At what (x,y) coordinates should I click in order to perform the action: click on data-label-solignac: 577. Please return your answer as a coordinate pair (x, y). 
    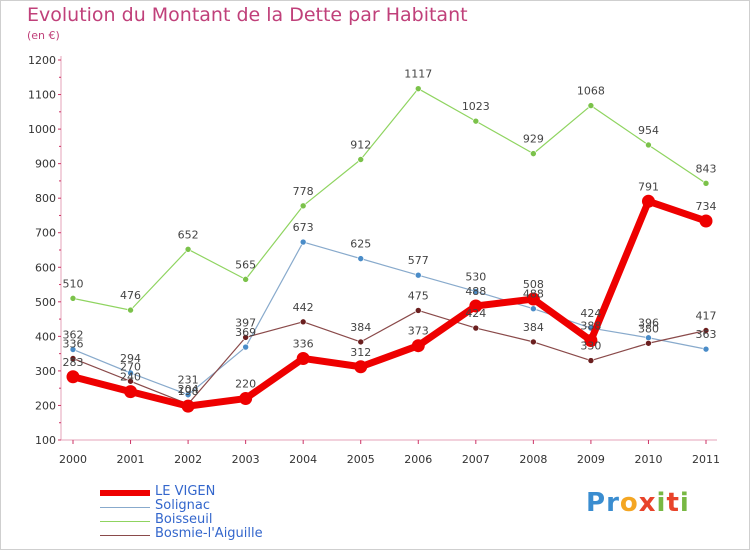
    Looking at the image, I should click on (418, 260).